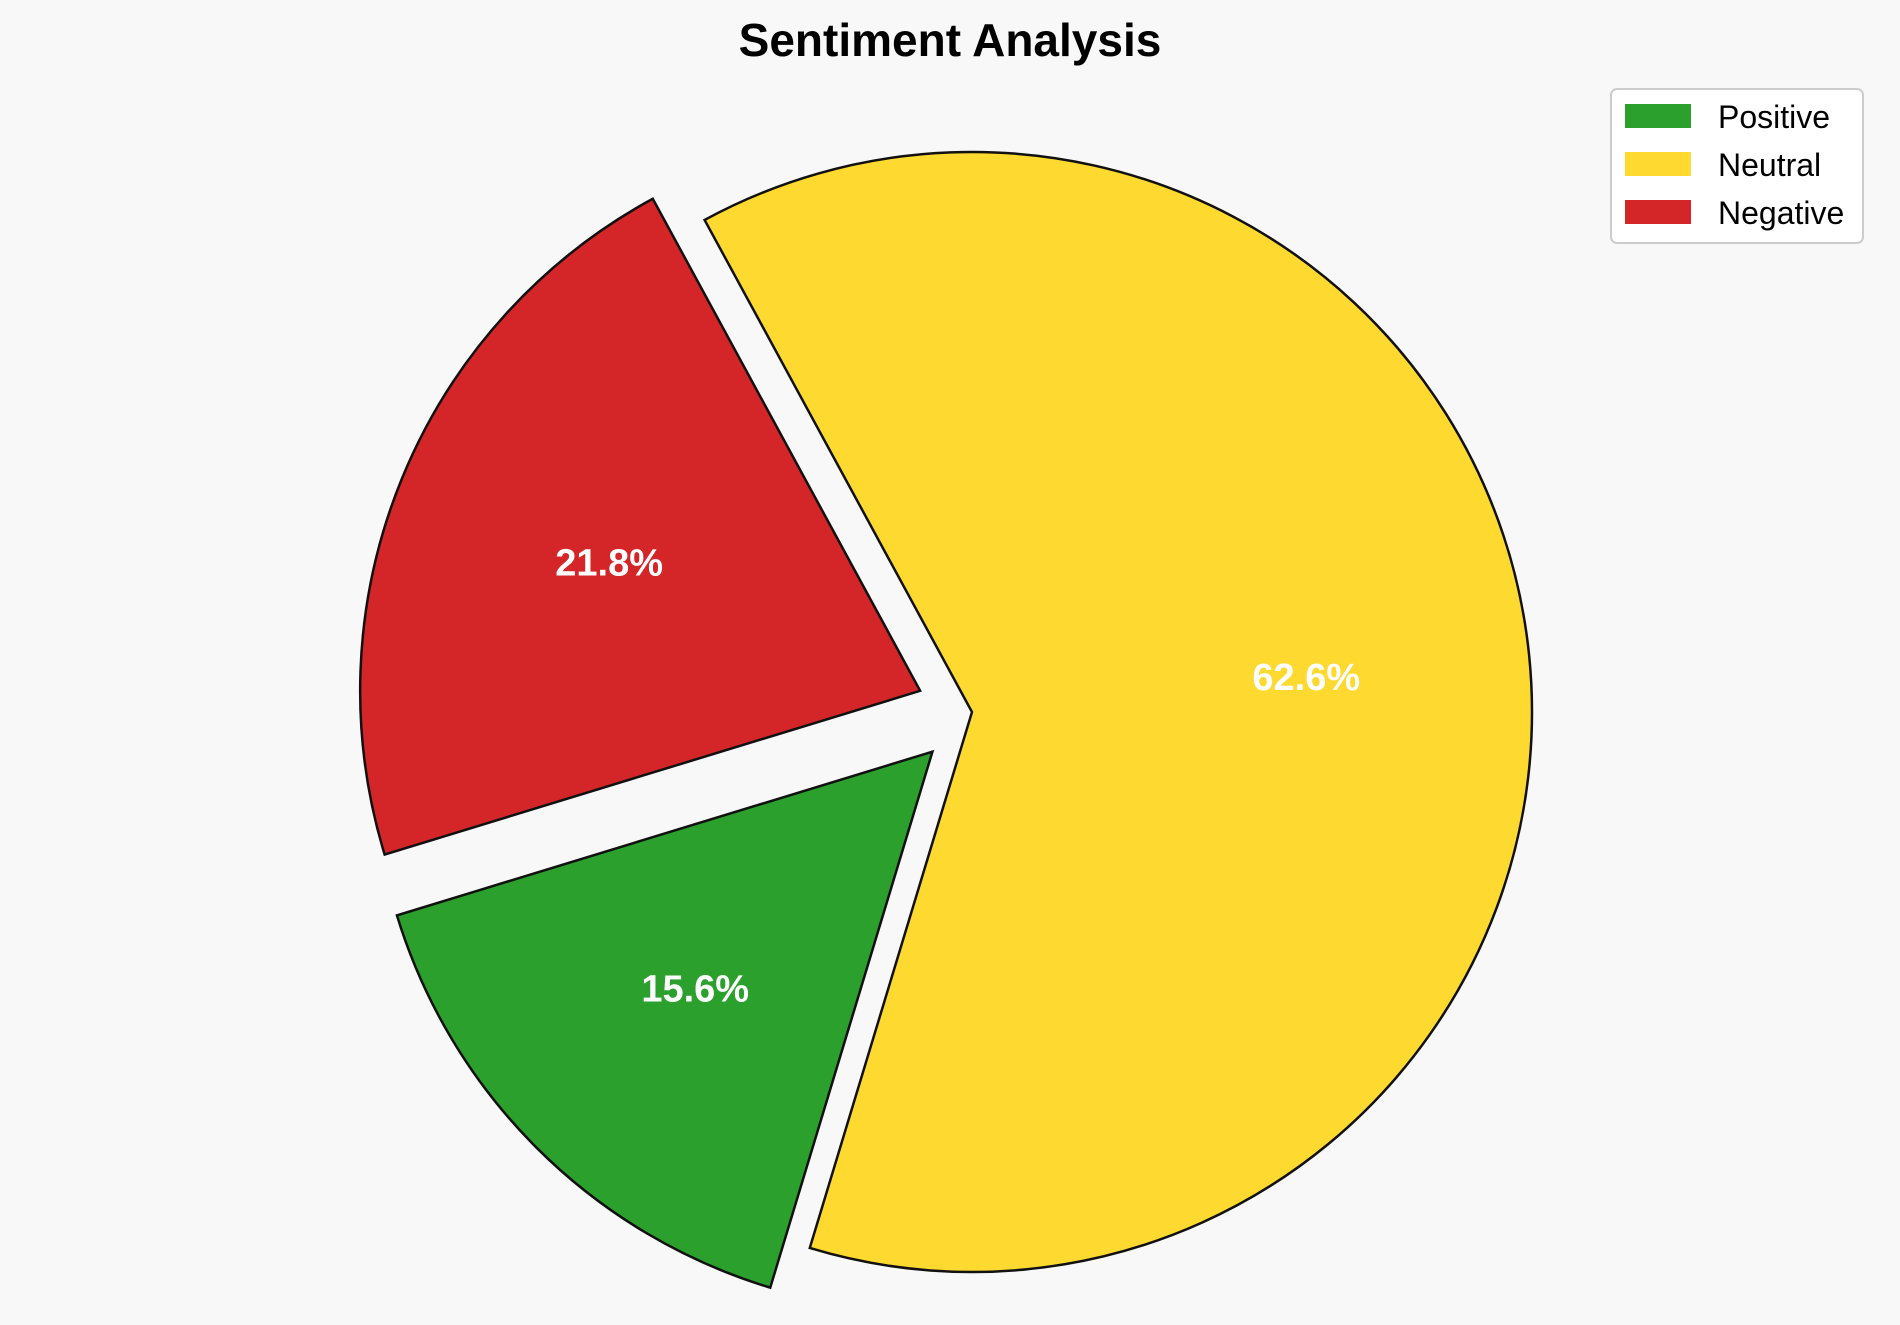 This screenshot has width=1900, height=1325. I want to click on pie-label-neutral: 62.6%, so click(1306, 678).